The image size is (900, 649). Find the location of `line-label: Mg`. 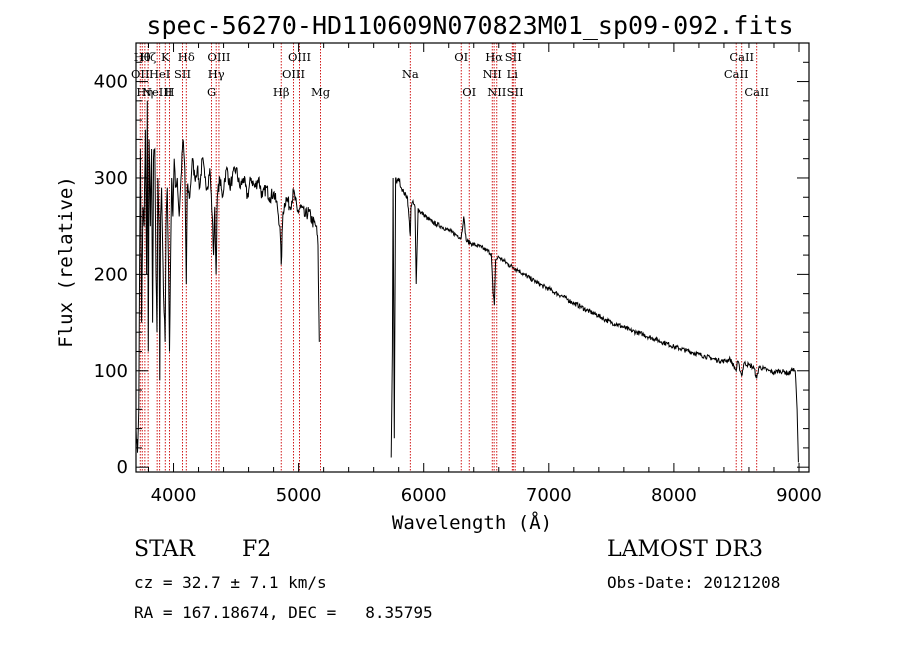

line-label: Mg is located at coordinates (321, 92).